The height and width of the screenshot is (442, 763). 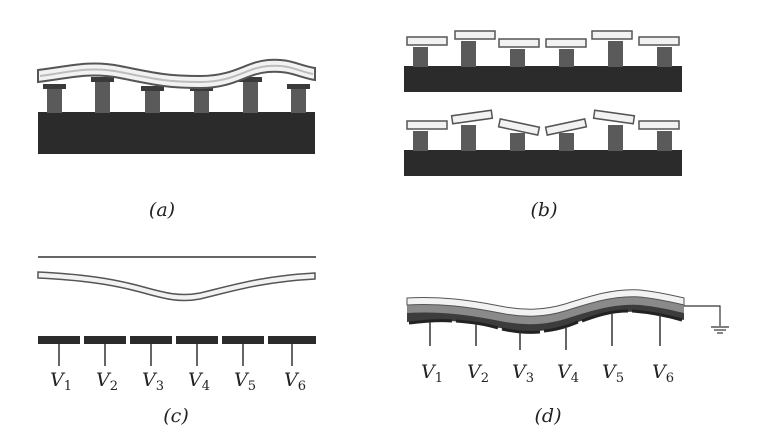 I want to click on panel-d: V1 V2 V3 V4 V5 V6 (d), so click(x=567, y=358).